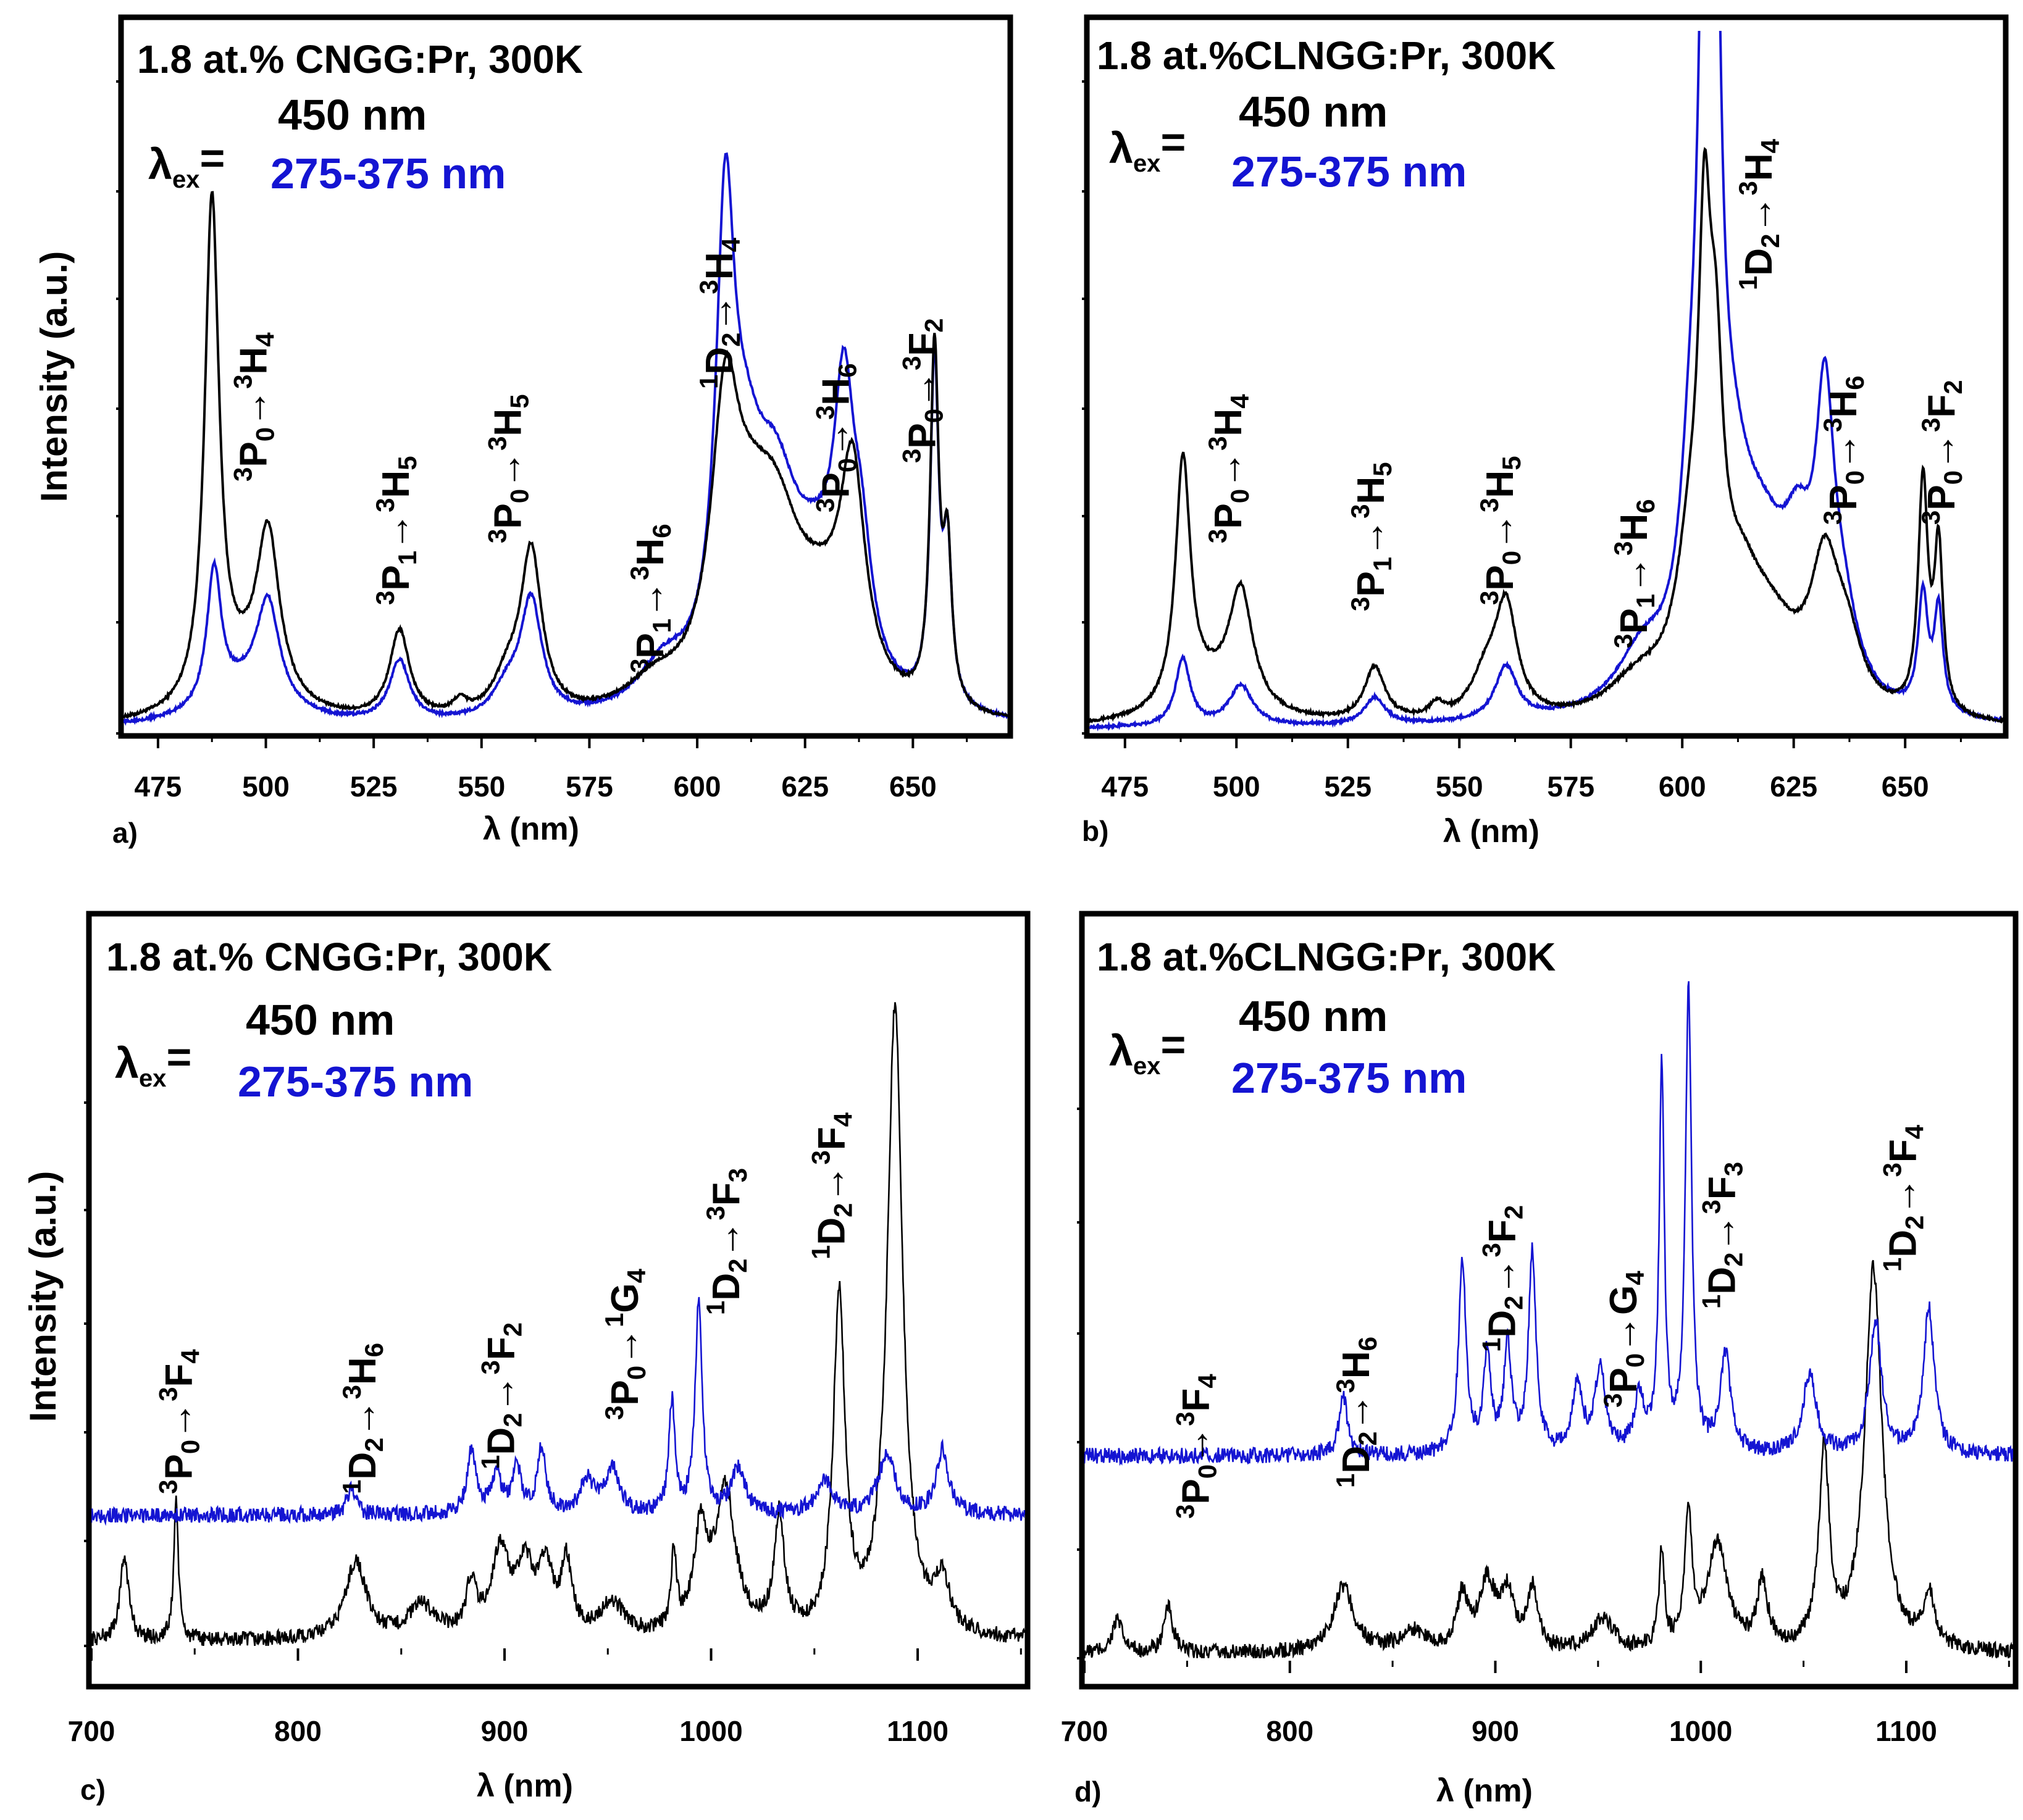  Describe the element at coordinates (54, 377) in the screenshot. I see `panel-a-ylabel: Intensity (a.u.)` at that location.